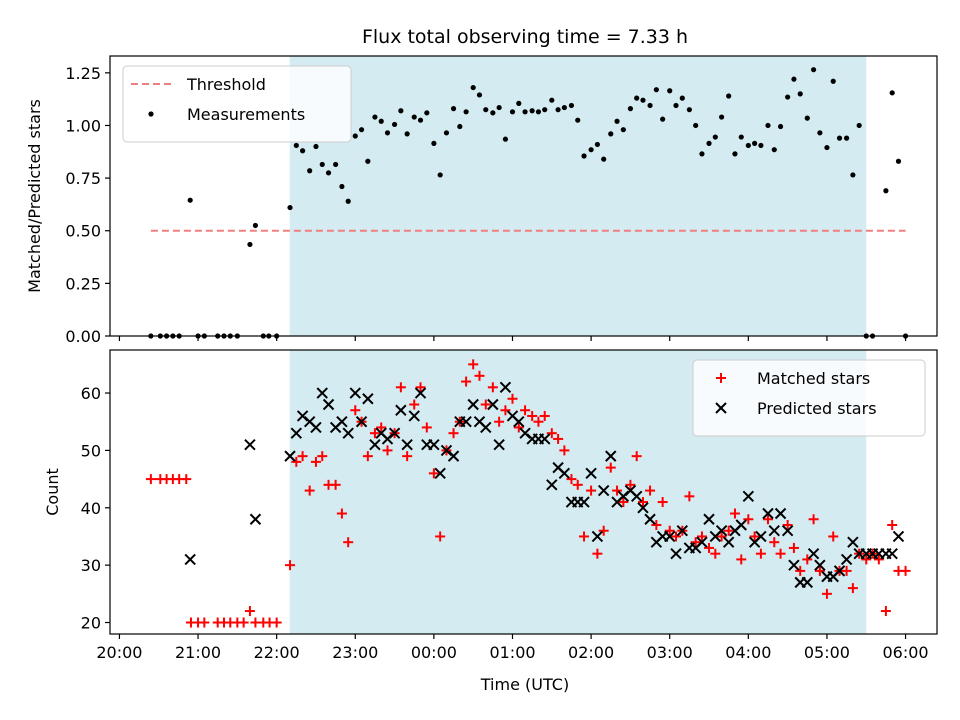 The height and width of the screenshot is (720, 960). What do you see at coordinates (524, 684) in the screenshot?
I see `x-axis-label: Time (UTC)` at bounding box center [524, 684].